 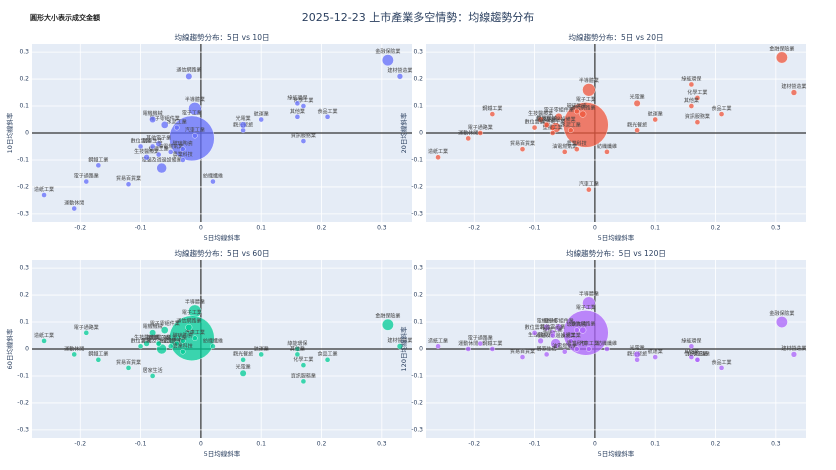 What do you see at coordinates (403, 132) in the screenshot?
I see `y-axis-title: 20日均線斜率` at bounding box center [403, 132].